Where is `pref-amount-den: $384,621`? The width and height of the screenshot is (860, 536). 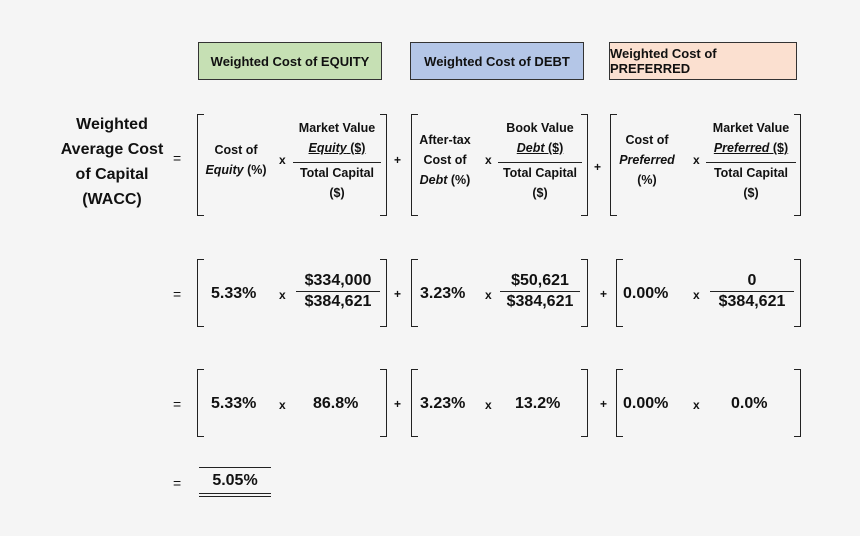 pref-amount-den: $384,621 is located at coordinates (752, 301).